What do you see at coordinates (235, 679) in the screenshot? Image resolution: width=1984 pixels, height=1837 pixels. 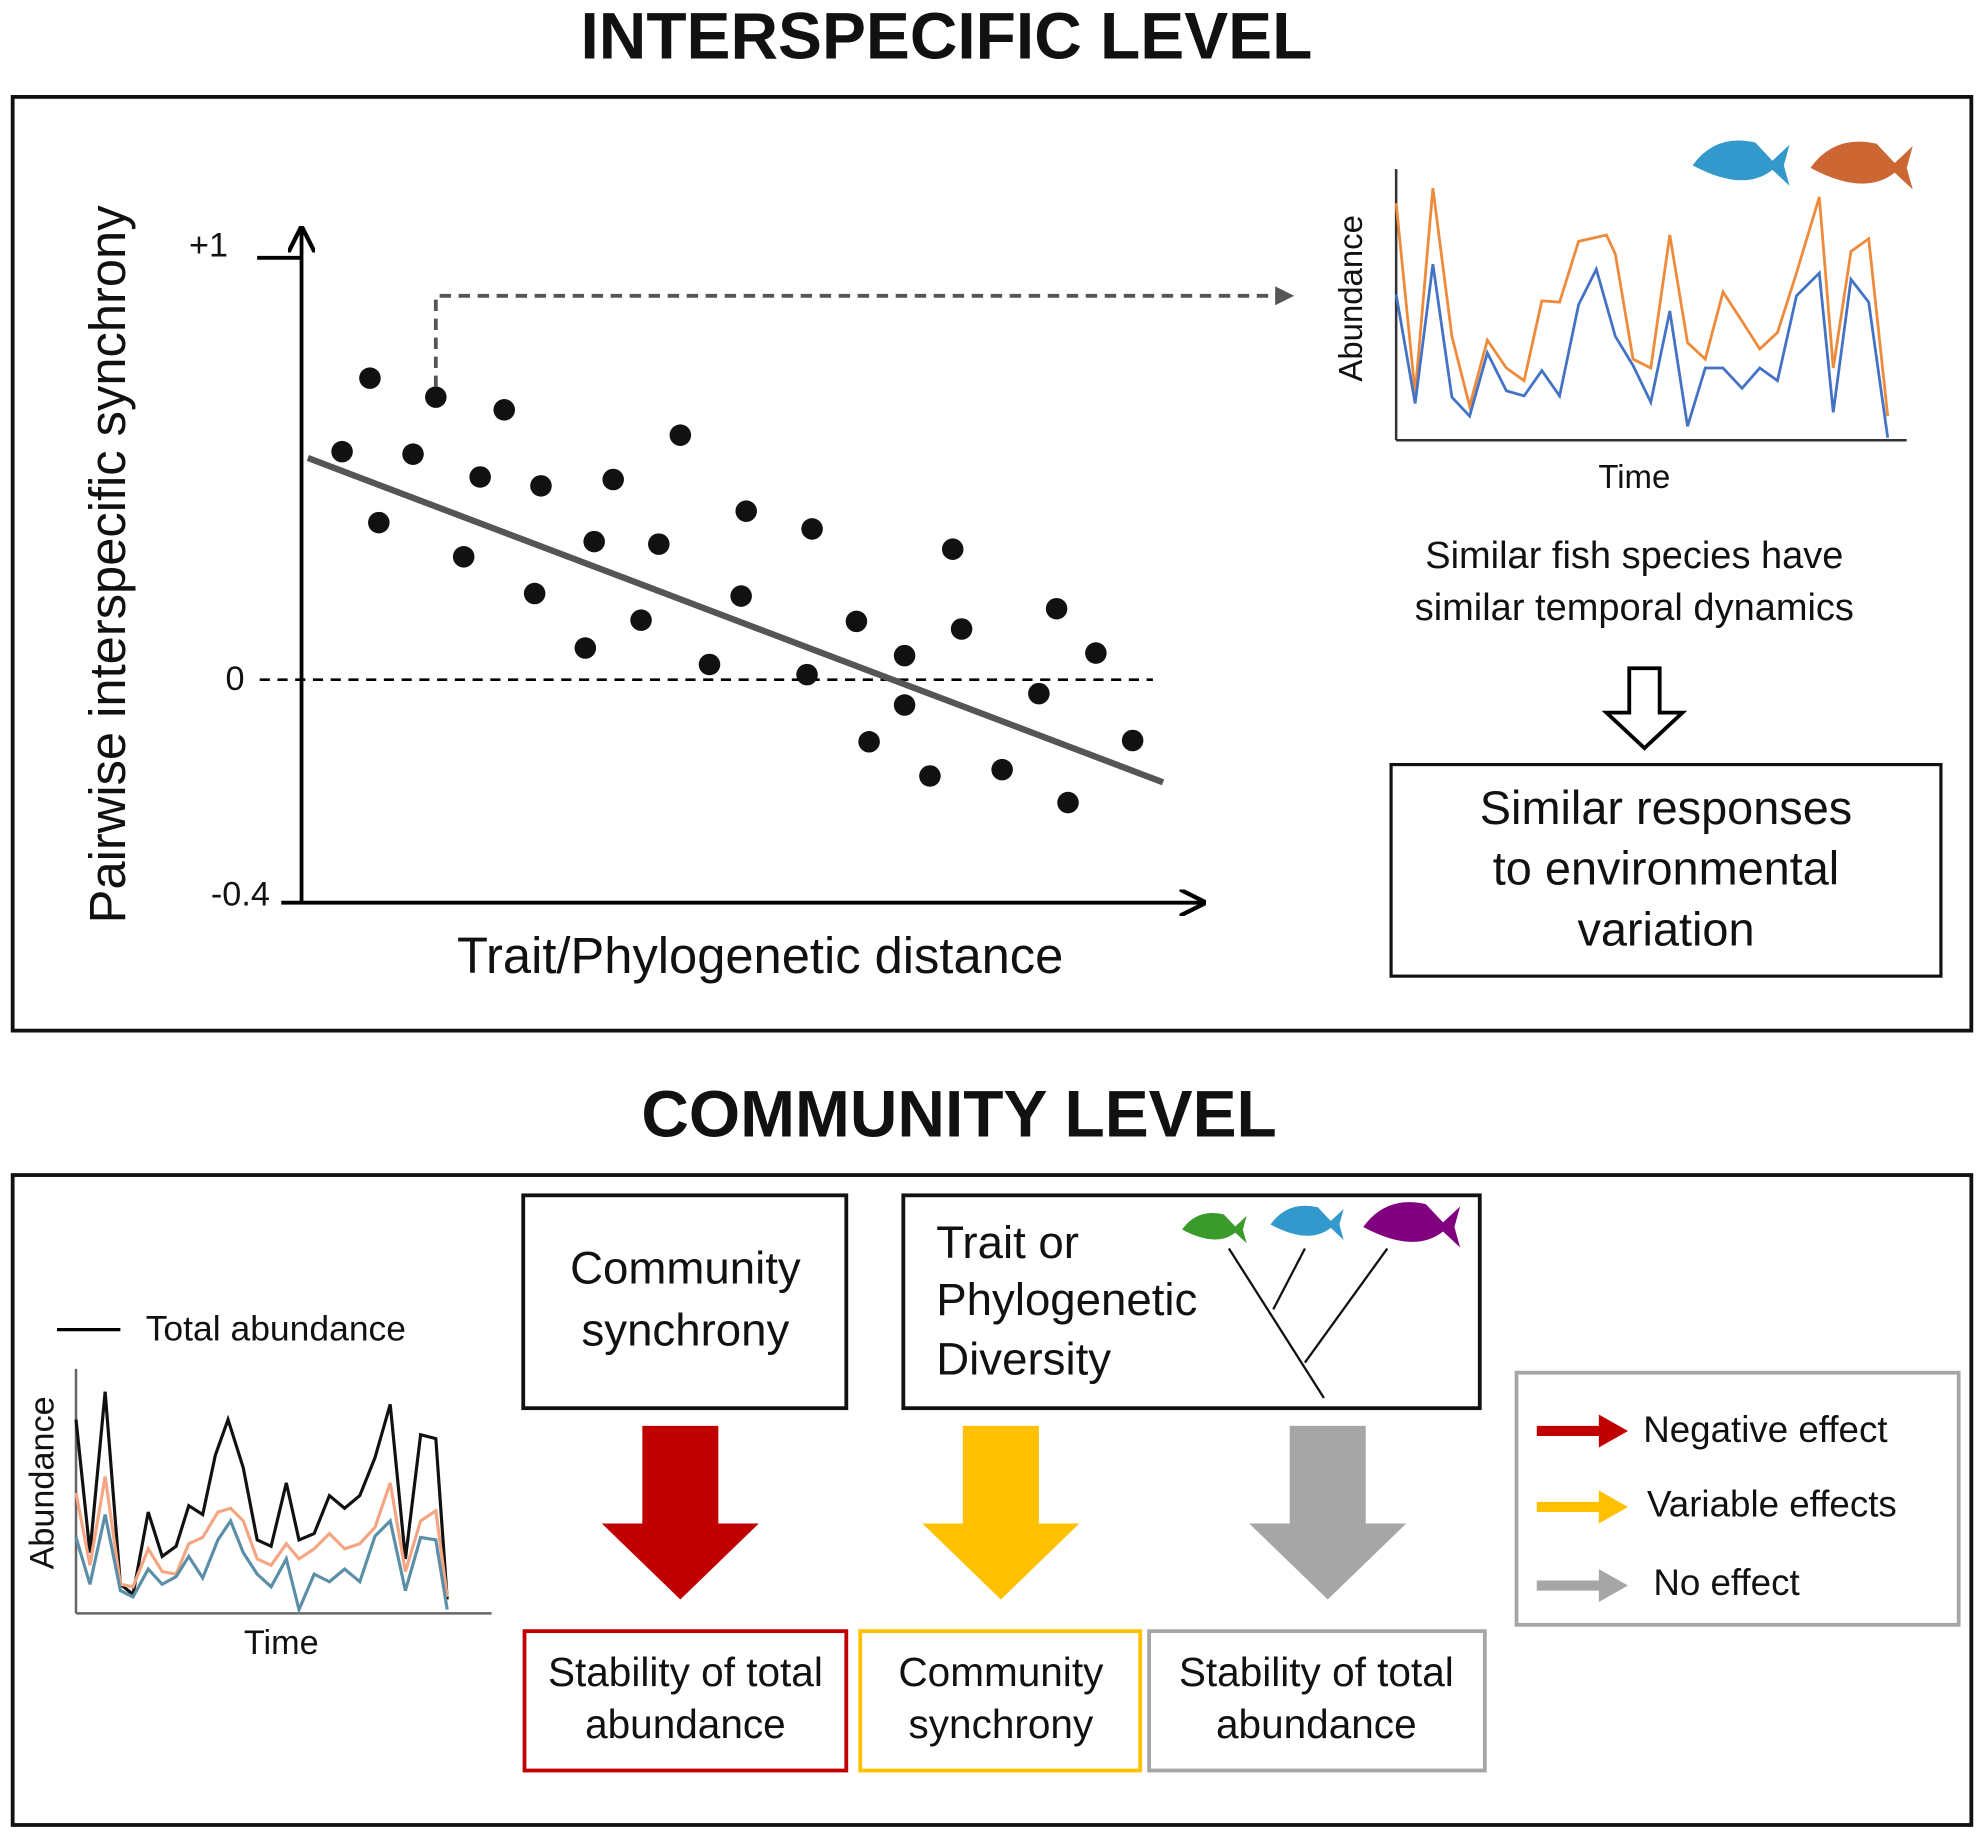 I see `y-tick-label: 0` at bounding box center [235, 679].